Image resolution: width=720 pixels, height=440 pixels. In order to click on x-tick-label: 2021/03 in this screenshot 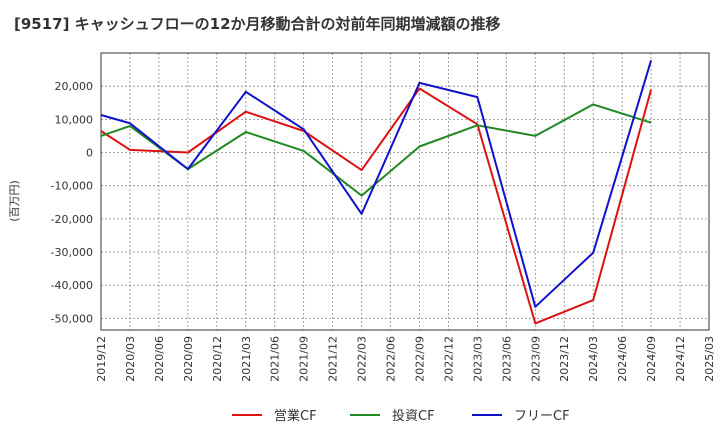, I will do `click(246, 359)`.